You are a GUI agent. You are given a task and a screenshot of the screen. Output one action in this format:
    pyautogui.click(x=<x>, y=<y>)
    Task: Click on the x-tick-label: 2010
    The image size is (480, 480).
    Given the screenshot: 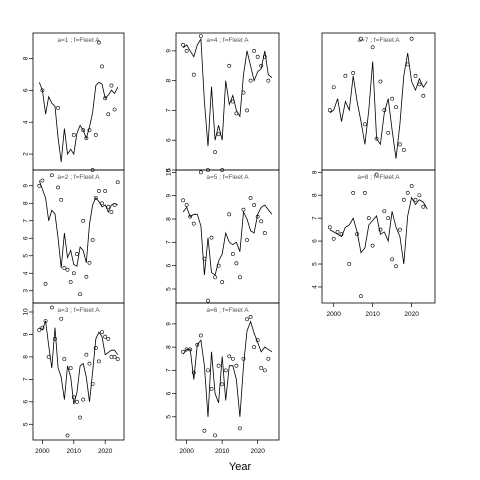 What is the action you would take?
    pyautogui.click(x=74, y=451)
    